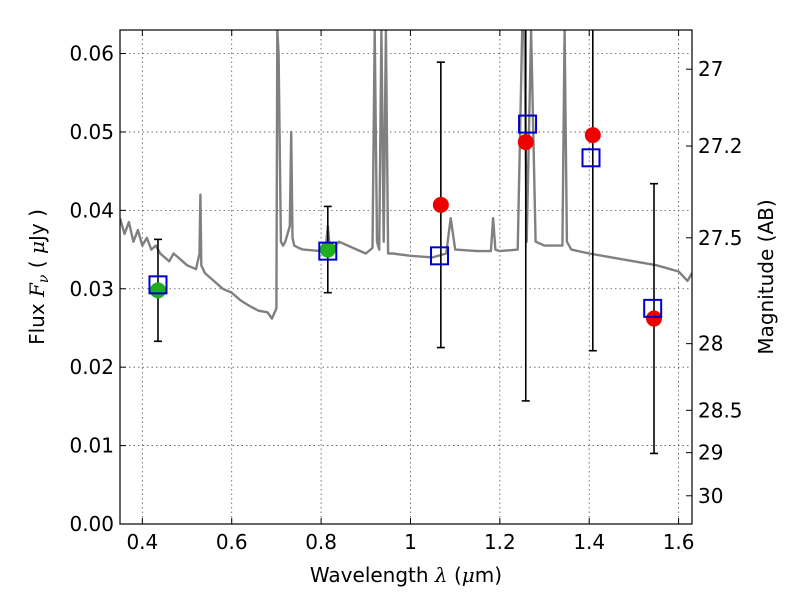 The width and height of the screenshot is (800, 600). I want to click on y2-tick-label: 27.5, so click(720, 238).